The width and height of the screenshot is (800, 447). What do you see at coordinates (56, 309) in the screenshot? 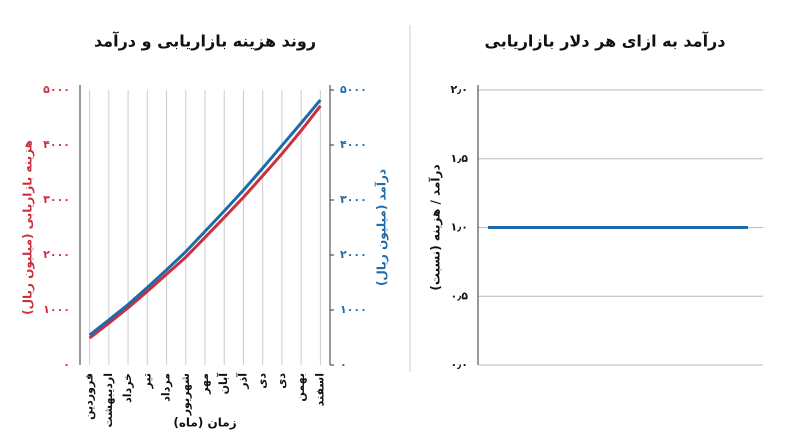
I see `y-tick-label: ۱۰۰۰` at bounding box center [56, 309].